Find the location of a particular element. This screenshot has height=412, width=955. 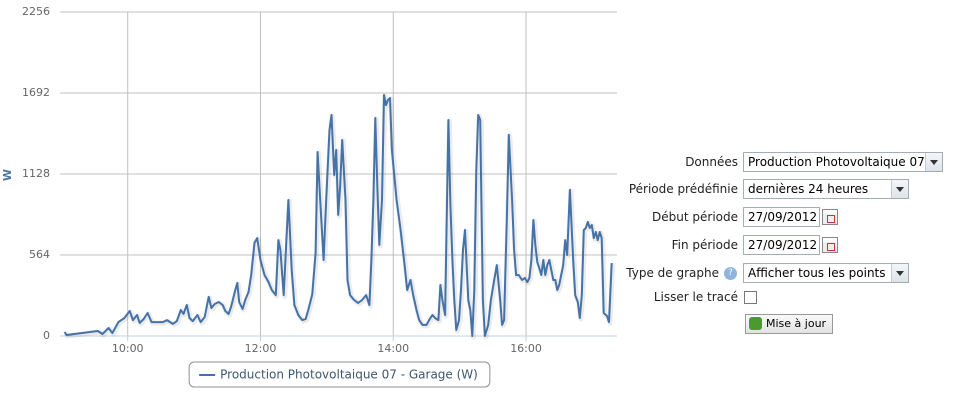

update-button: Mise à jour is located at coordinates (789, 324).